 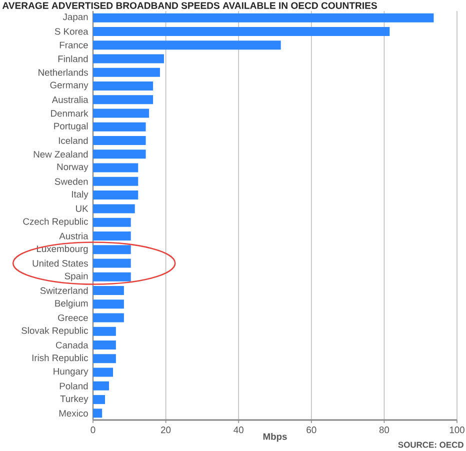 I want to click on y-tick-label: Mexico, so click(x=73, y=413).